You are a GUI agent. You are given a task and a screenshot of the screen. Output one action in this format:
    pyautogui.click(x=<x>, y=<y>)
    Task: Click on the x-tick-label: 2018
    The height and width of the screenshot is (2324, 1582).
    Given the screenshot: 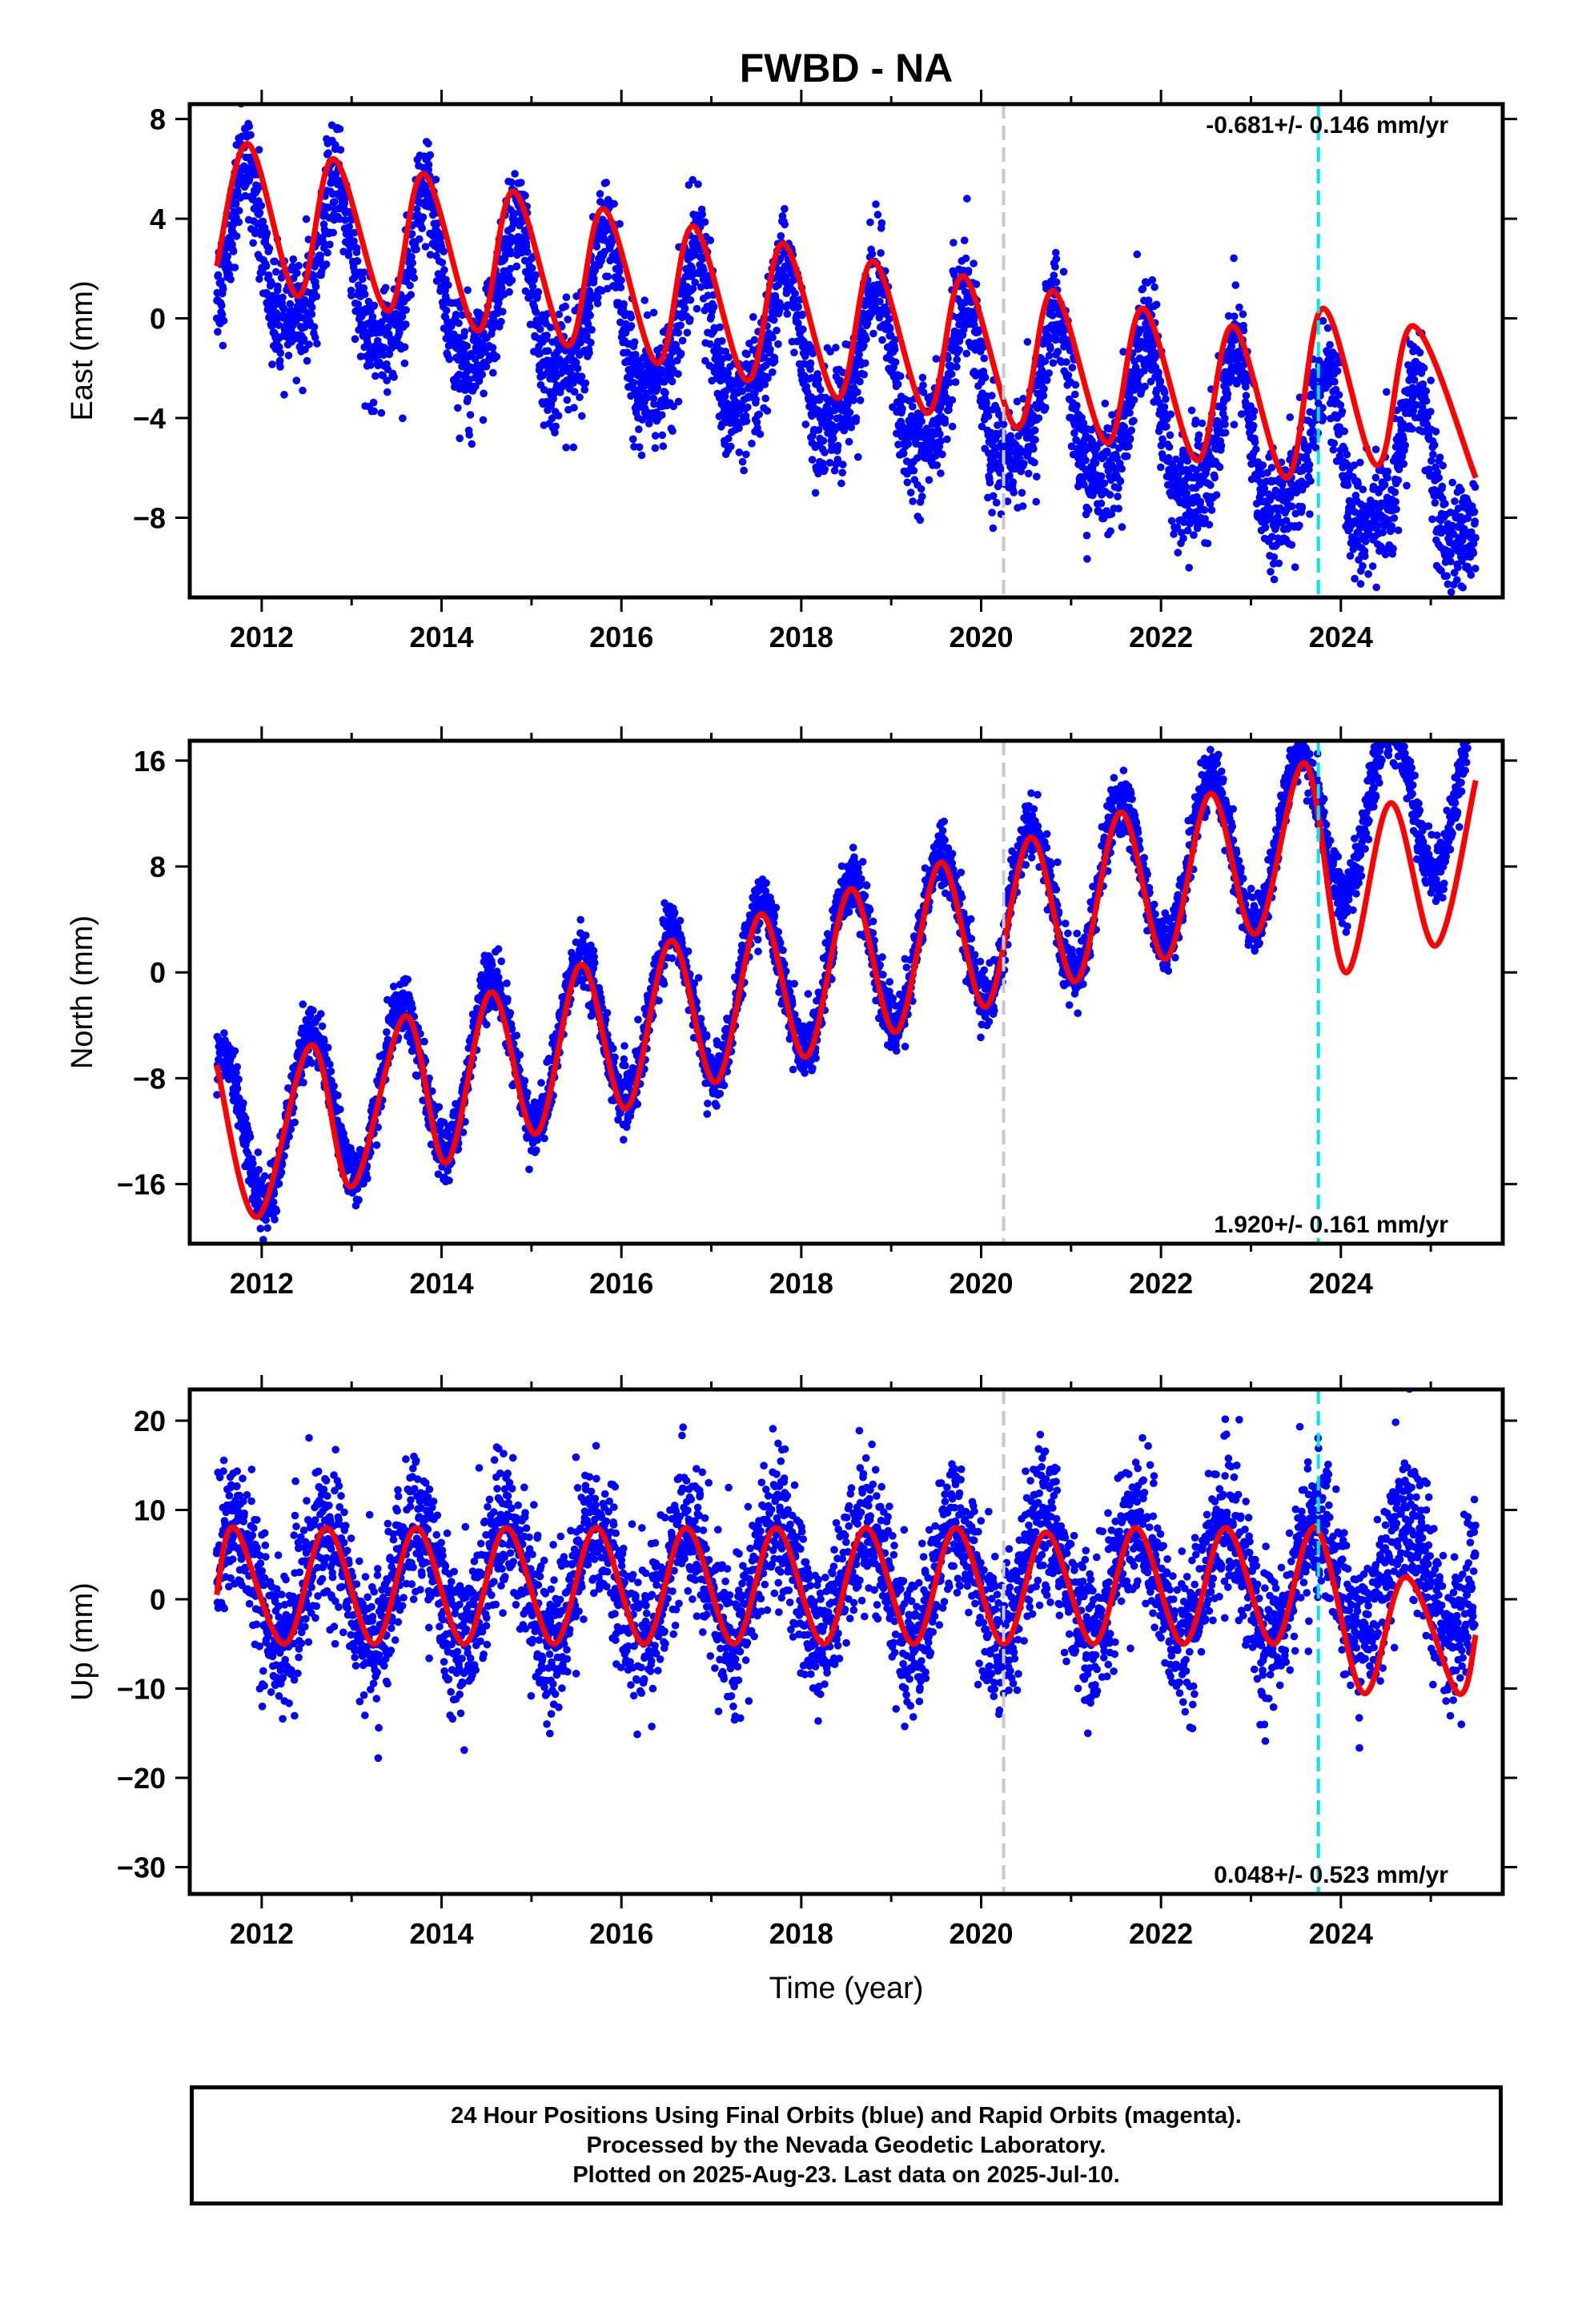 What is the action you would take?
    pyautogui.click(x=801, y=637)
    